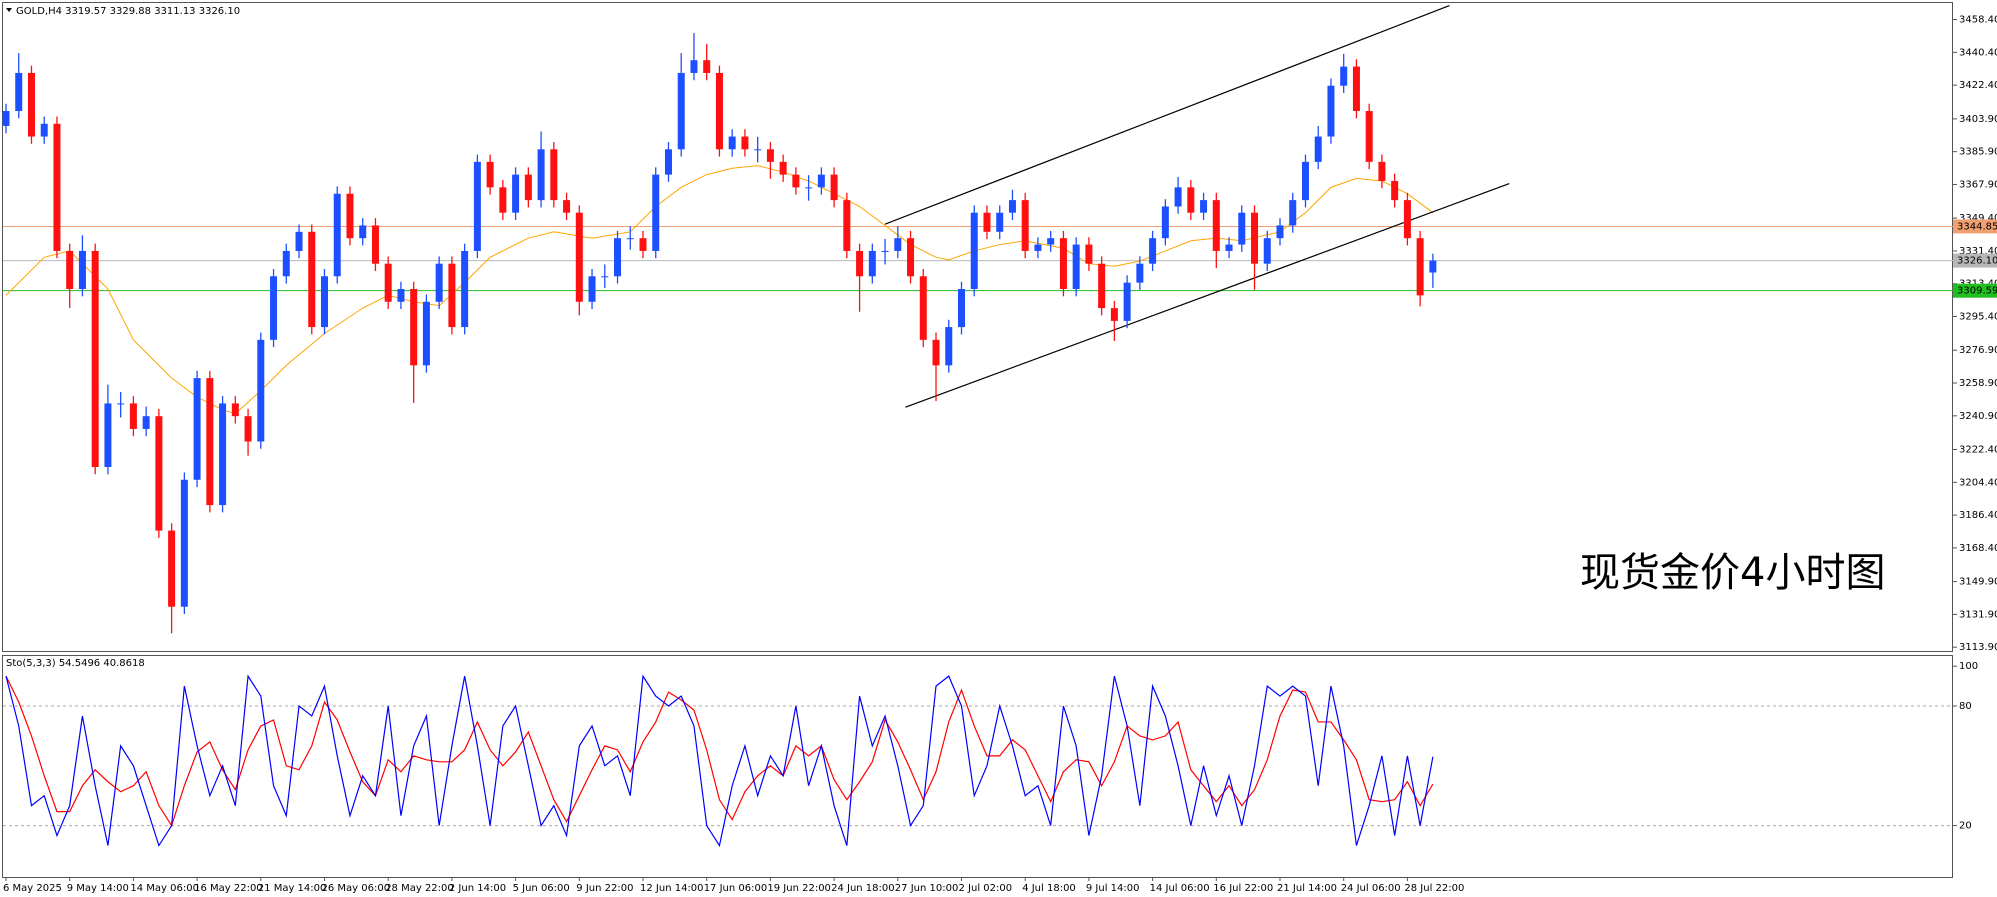  I want to click on x-tick-label: 9 Jul 14:00, so click(1113, 888).